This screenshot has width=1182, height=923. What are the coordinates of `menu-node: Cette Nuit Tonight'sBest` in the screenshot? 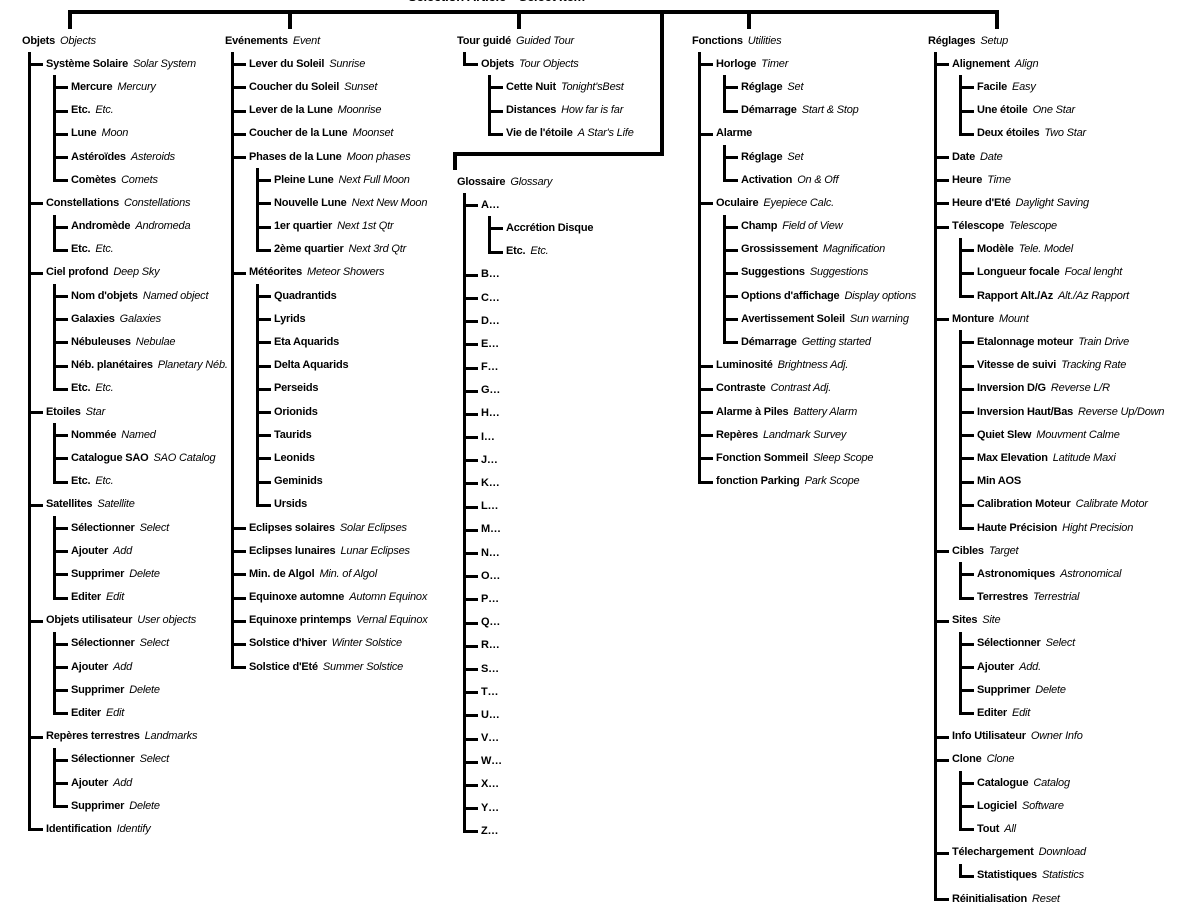 It's located at (561, 87).